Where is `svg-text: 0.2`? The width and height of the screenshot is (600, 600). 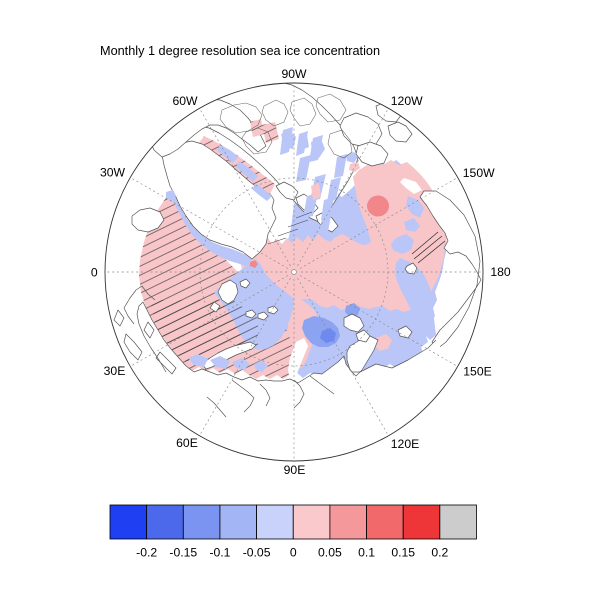
svg-text: 0.2 is located at coordinates (439, 553).